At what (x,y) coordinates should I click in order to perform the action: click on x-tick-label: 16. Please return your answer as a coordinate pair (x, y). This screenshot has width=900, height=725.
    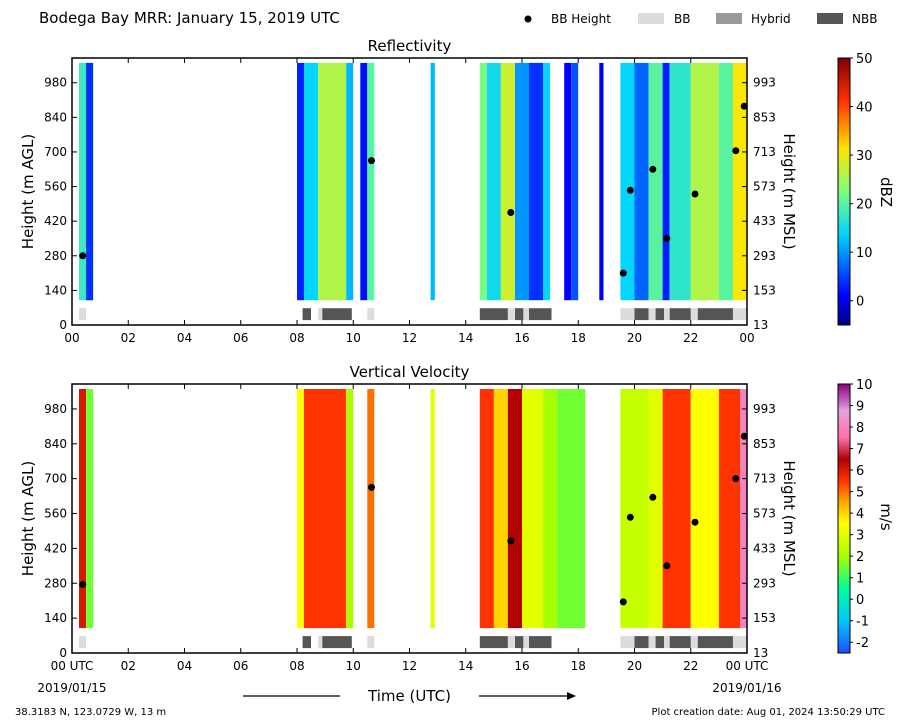
    Looking at the image, I should click on (521, 338).